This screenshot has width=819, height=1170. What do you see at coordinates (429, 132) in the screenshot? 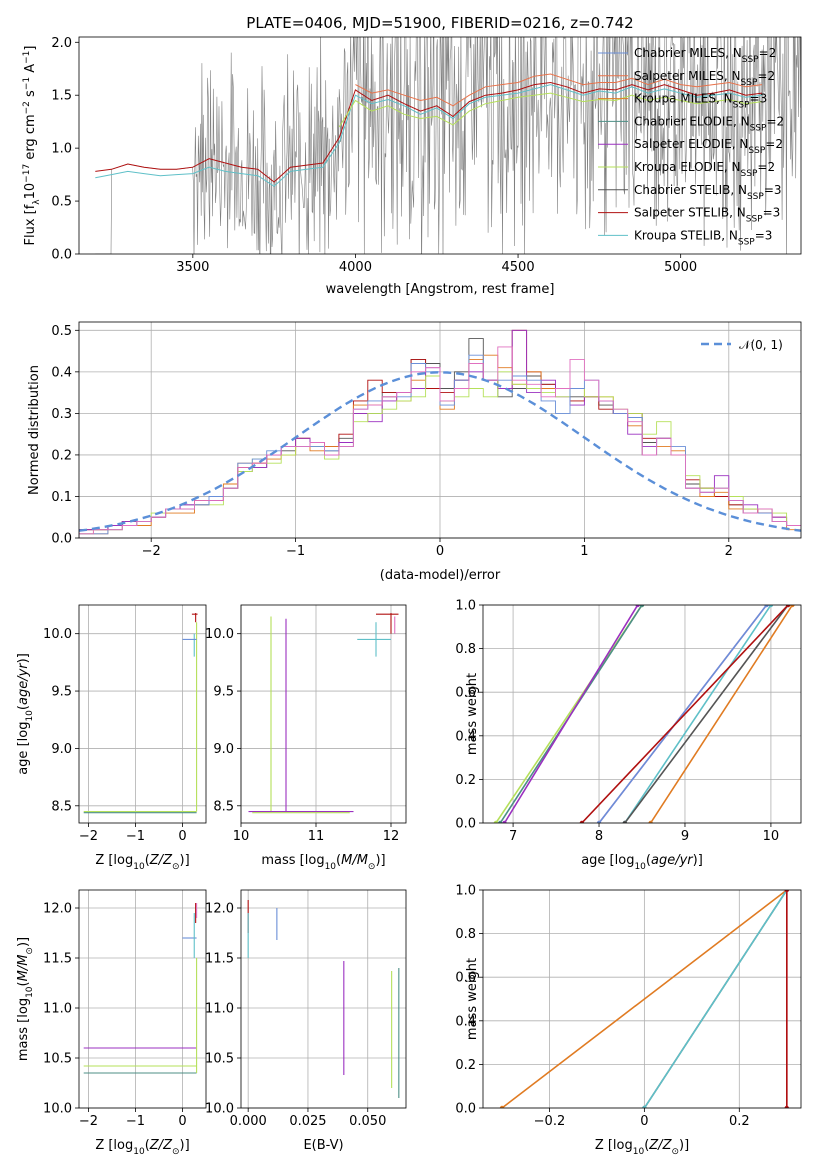
I see `model-salpeter-stelib` at bounding box center [429, 132].